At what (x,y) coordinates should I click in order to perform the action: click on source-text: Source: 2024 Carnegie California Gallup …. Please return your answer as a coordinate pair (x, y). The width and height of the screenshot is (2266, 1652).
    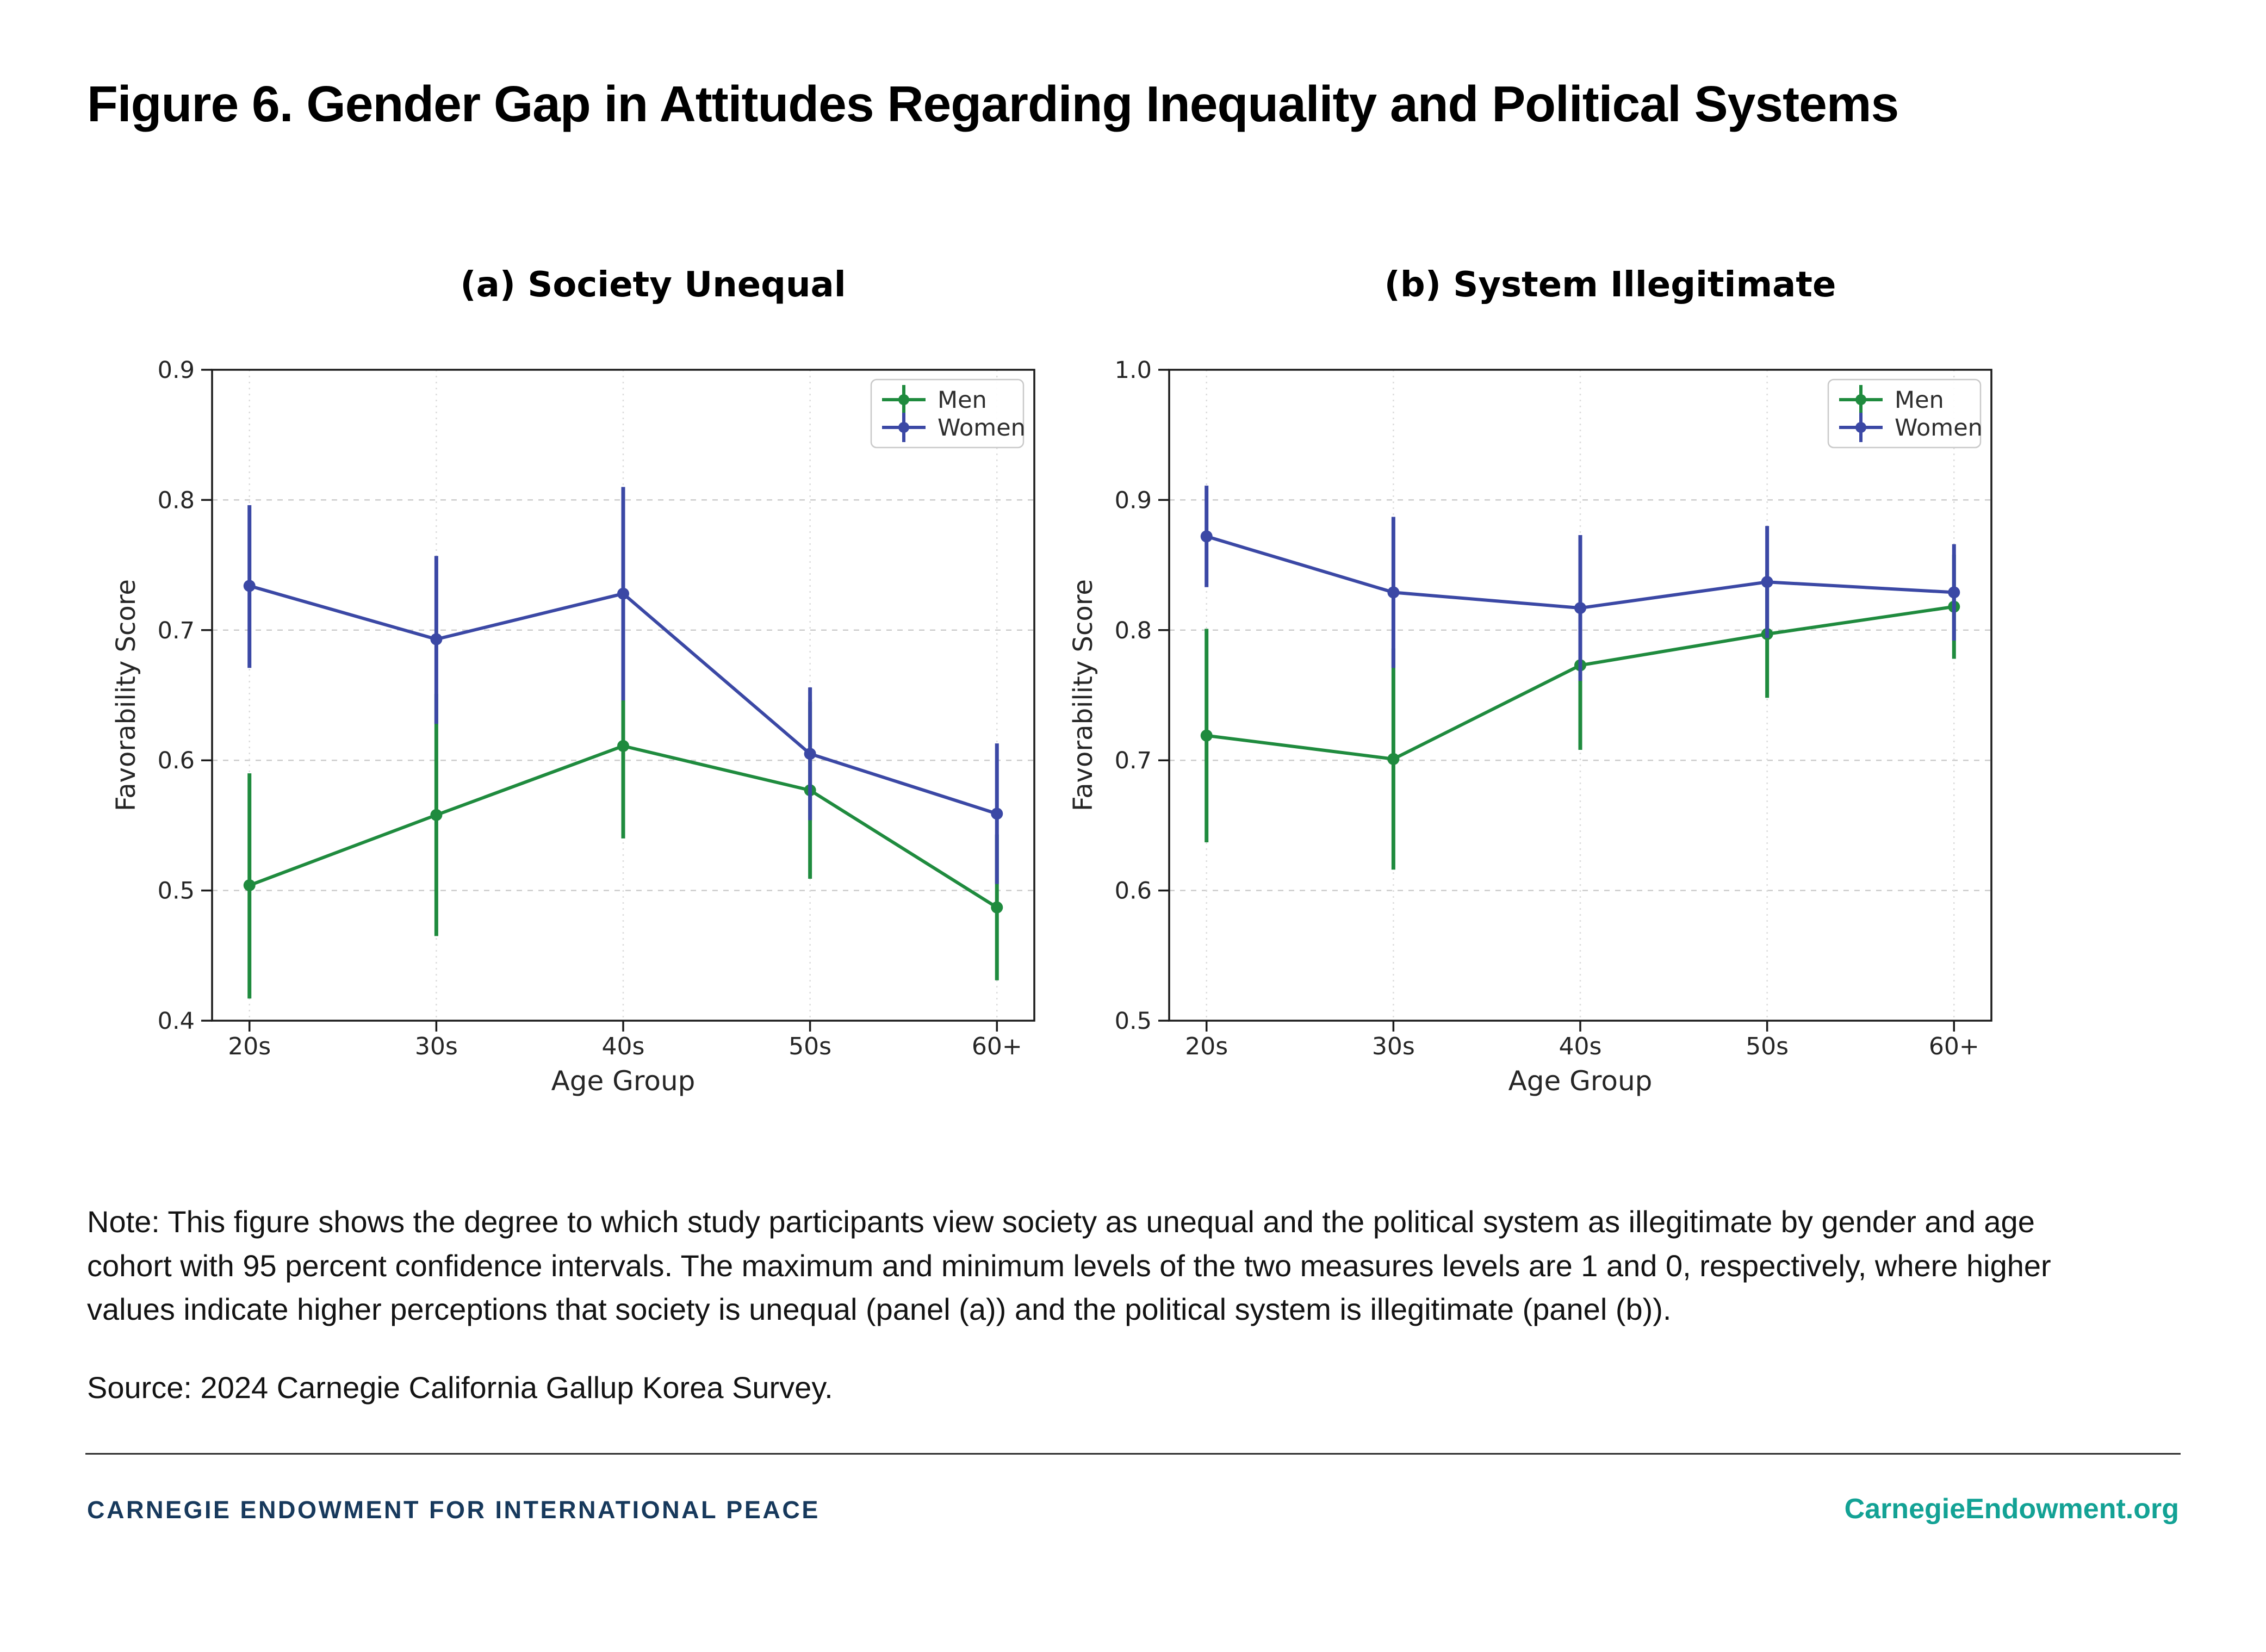
    Looking at the image, I should click on (460, 1387).